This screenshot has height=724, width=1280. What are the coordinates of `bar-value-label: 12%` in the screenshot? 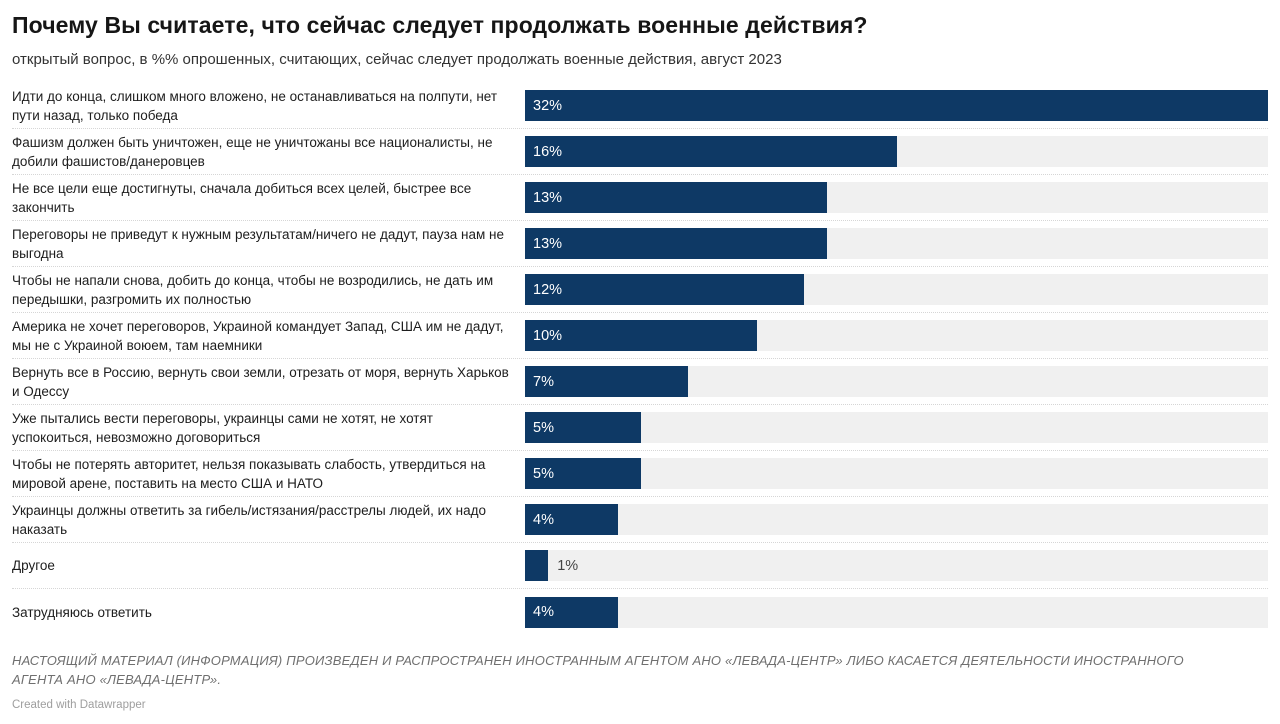 It's located at (548, 289).